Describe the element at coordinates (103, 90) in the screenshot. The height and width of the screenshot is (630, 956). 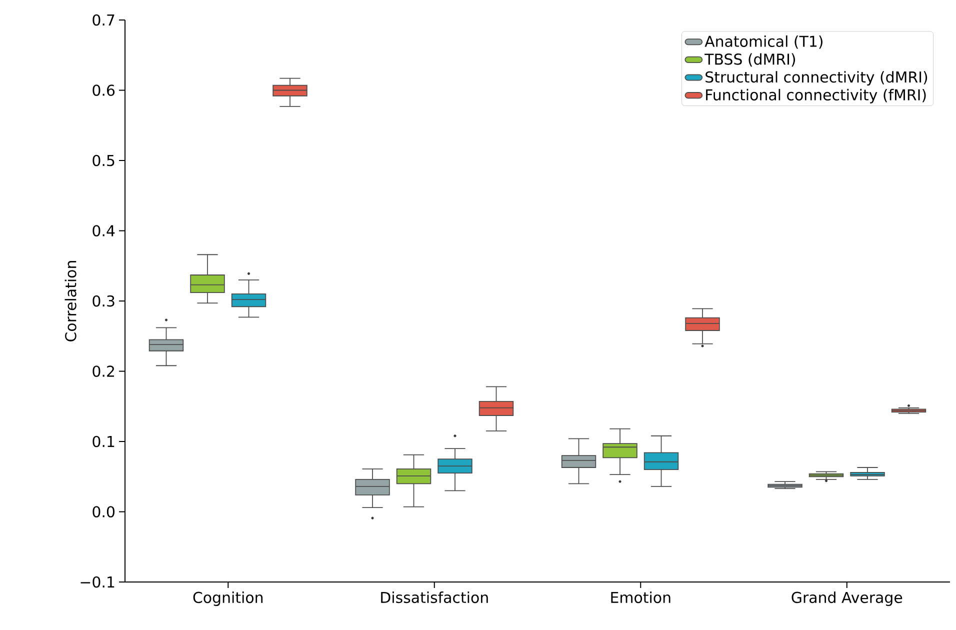
I see `y-tick-label: 0.6` at that location.